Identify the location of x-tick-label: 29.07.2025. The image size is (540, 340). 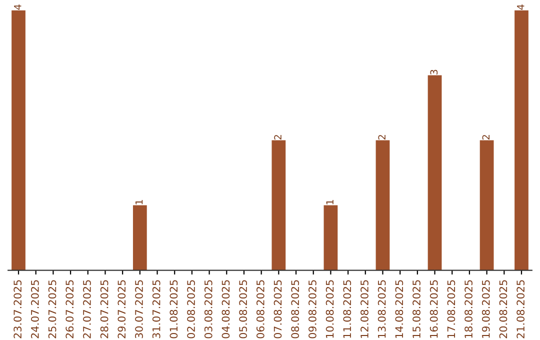
(122, 309).